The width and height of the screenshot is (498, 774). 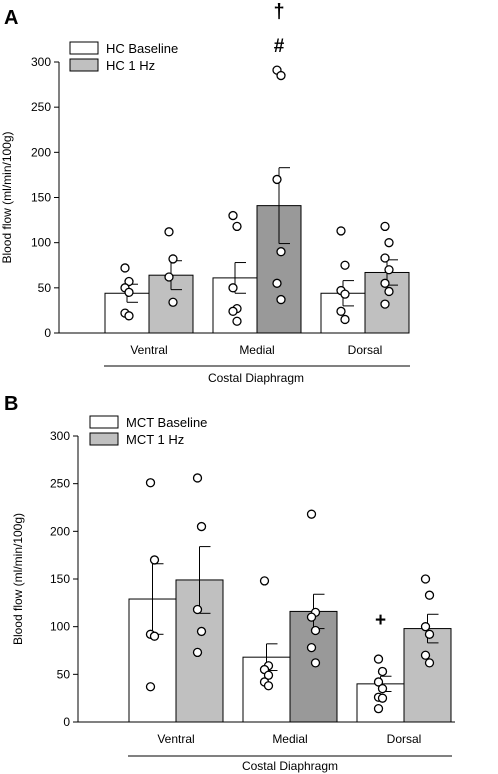 What do you see at coordinates (130, 65) in the screenshot?
I see `legend-label: HC 1 Hz` at bounding box center [130, 65].